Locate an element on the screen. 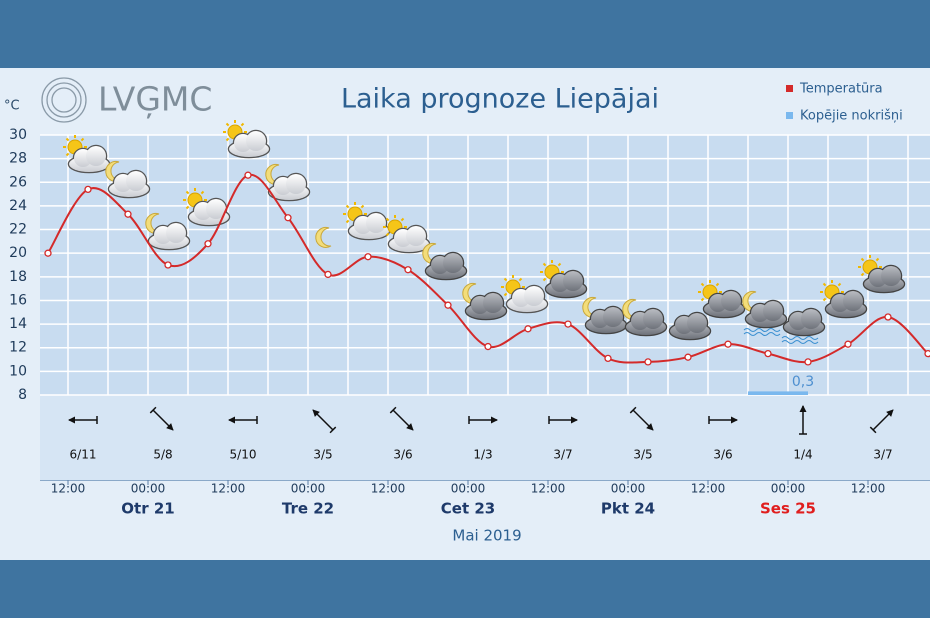  y-tick-label: 8 is located at coordinates (22, 395).